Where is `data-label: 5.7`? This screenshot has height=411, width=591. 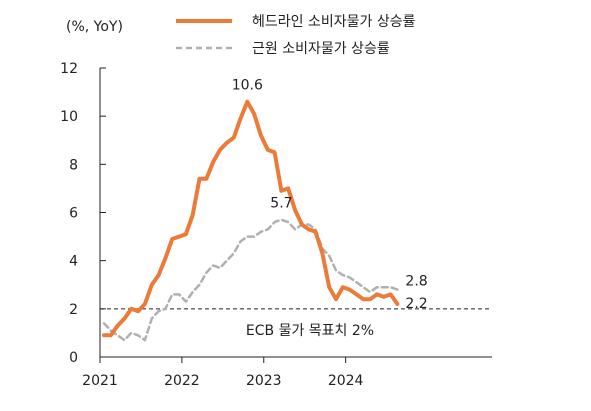 data-label: 5.7 is located at coordinates (281, 204).